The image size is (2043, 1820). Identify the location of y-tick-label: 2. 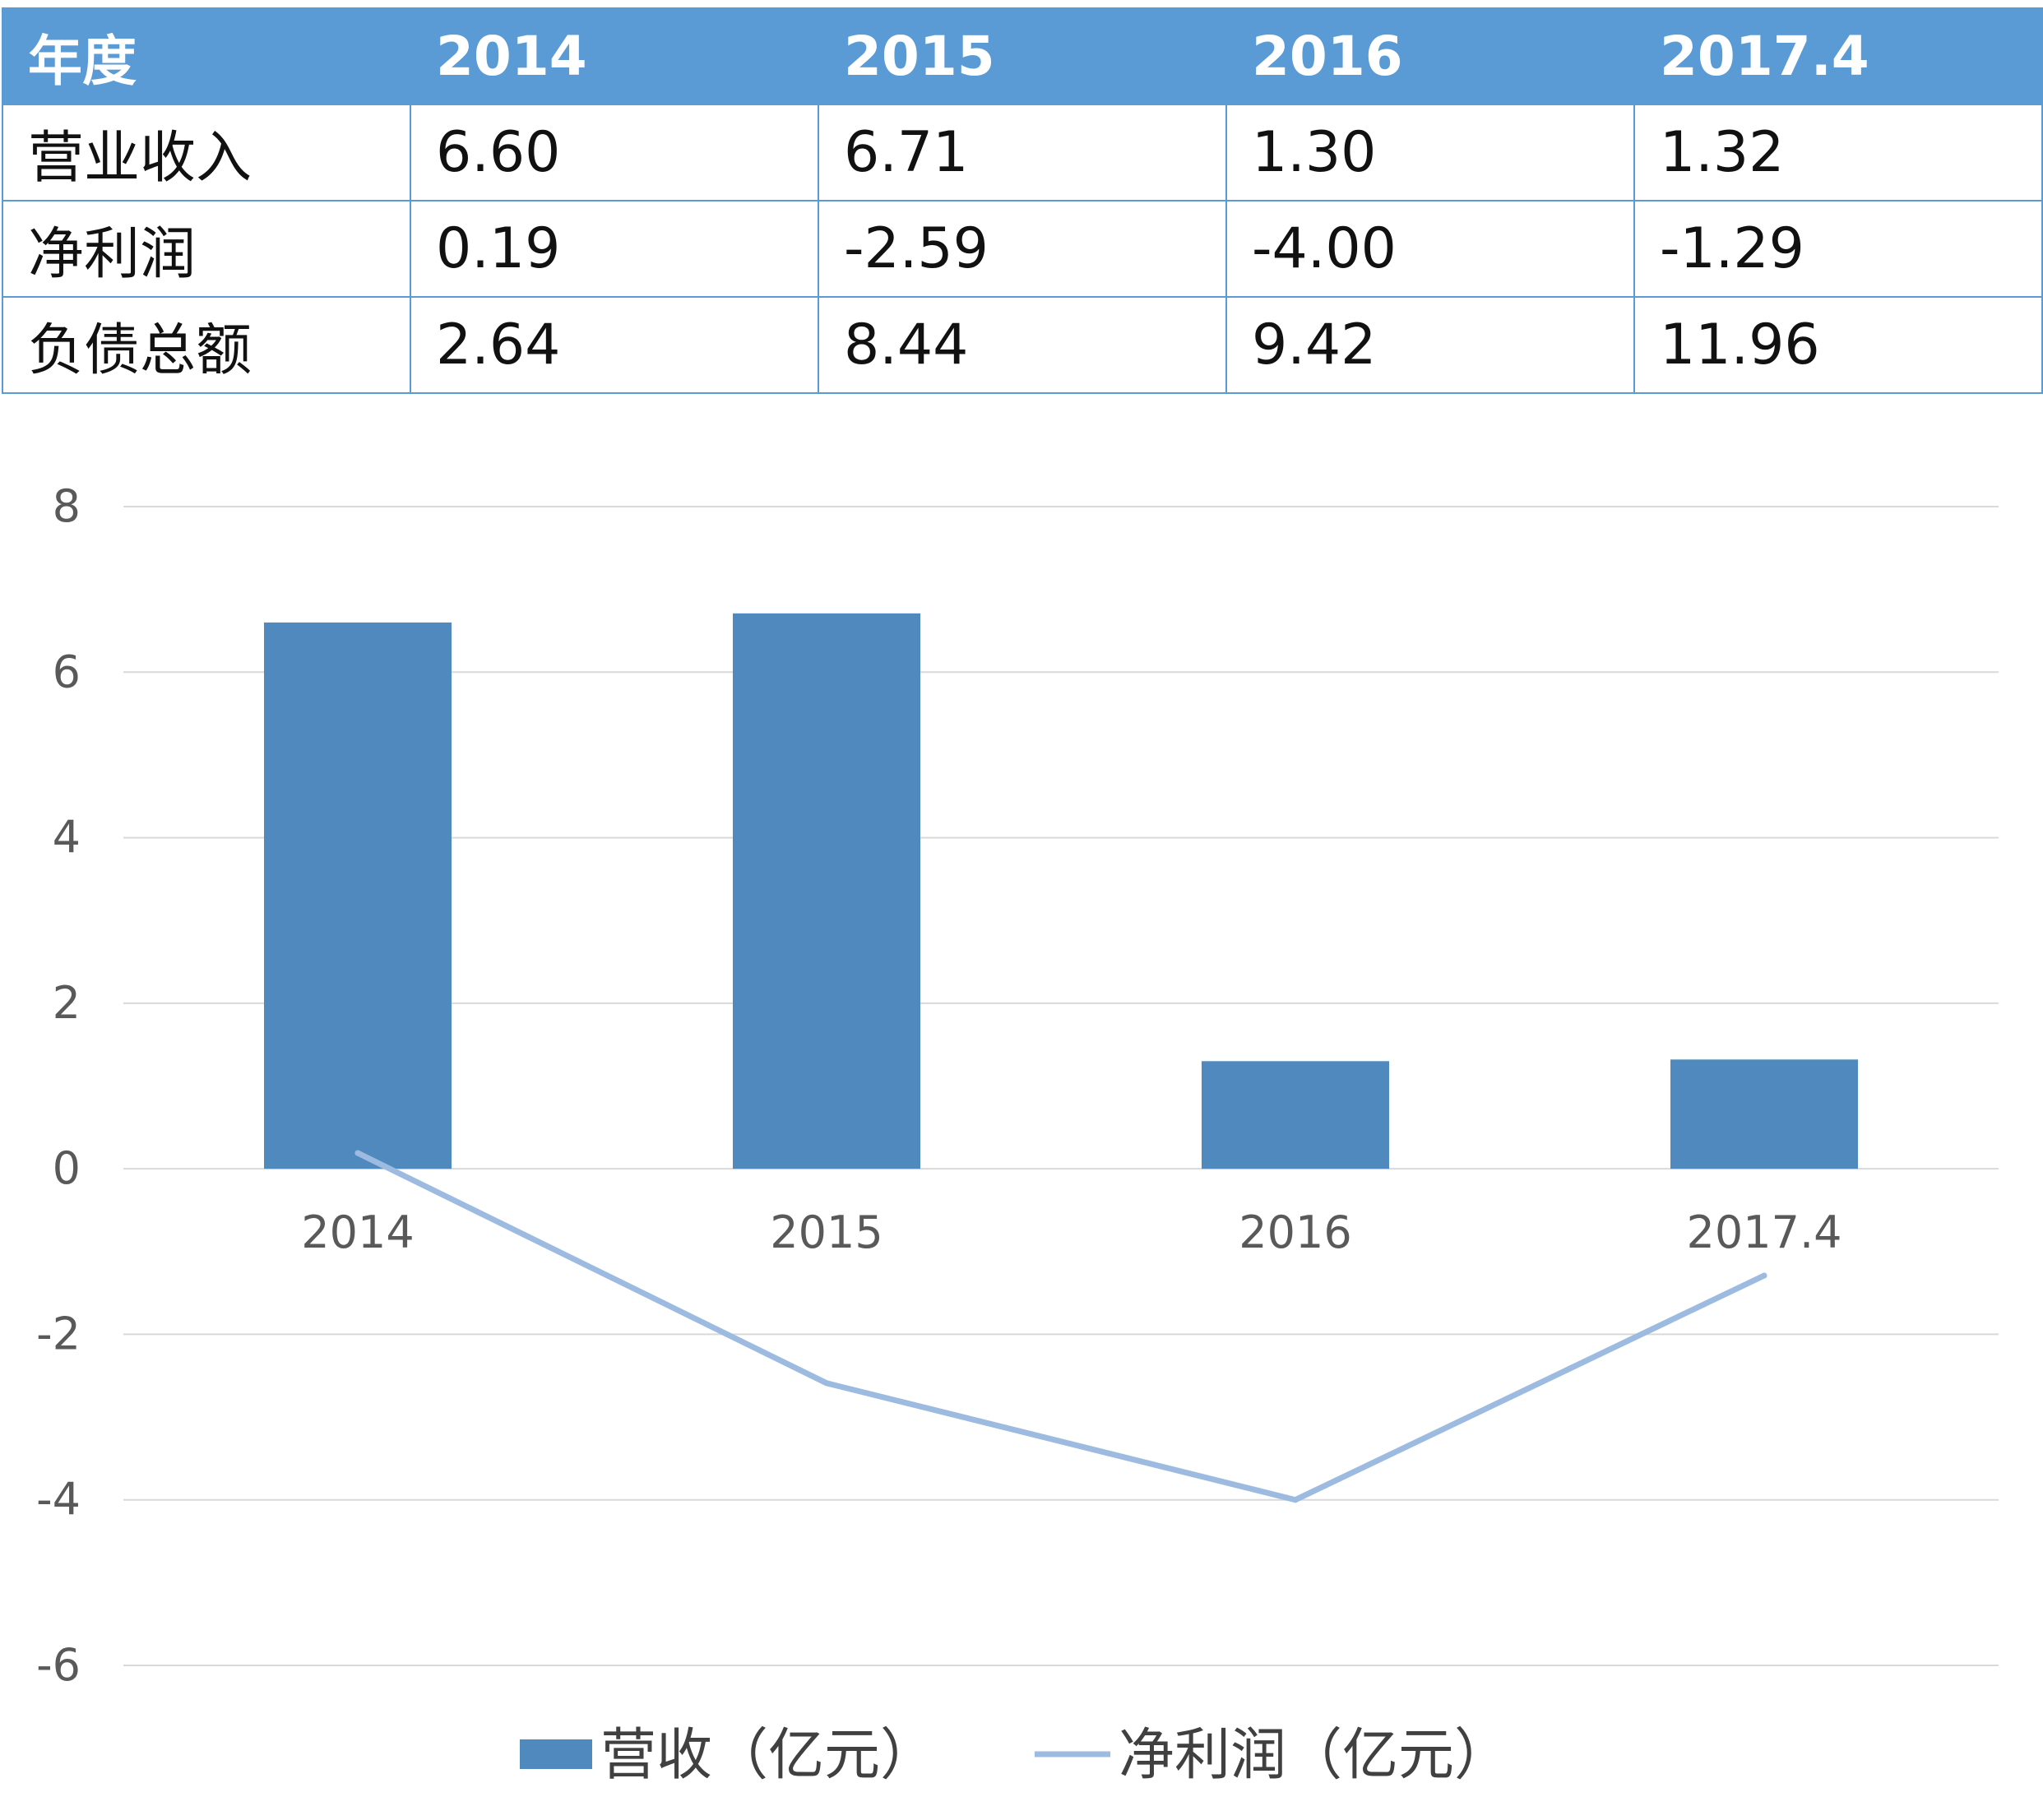
(67, 1003).